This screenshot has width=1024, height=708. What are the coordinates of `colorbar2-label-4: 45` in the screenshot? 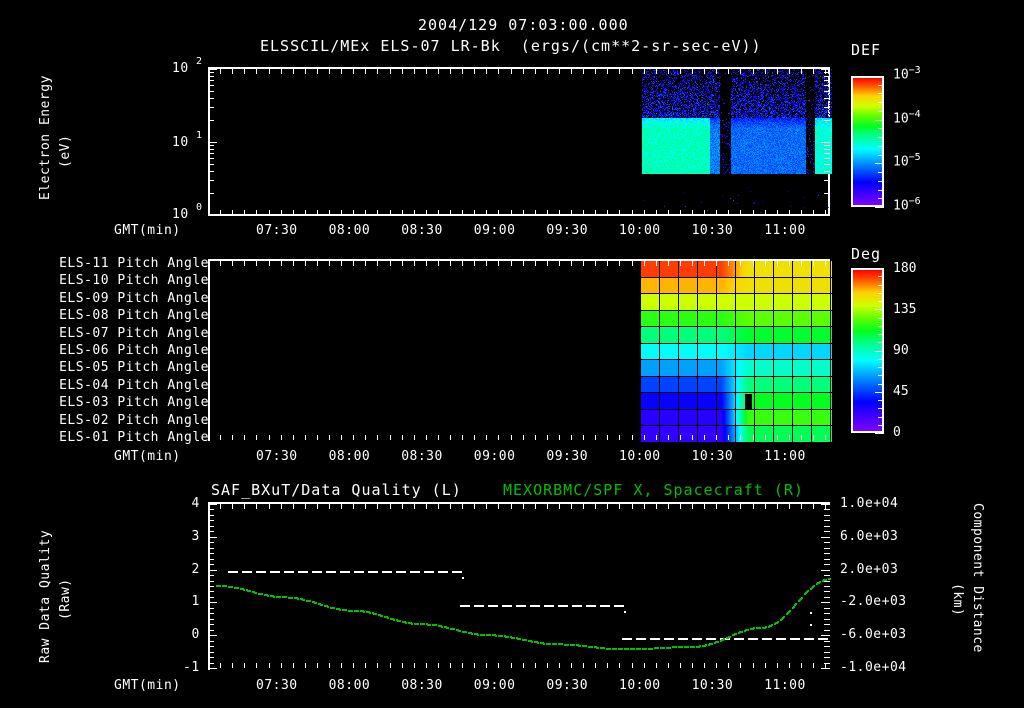 It's located at (901, 391).